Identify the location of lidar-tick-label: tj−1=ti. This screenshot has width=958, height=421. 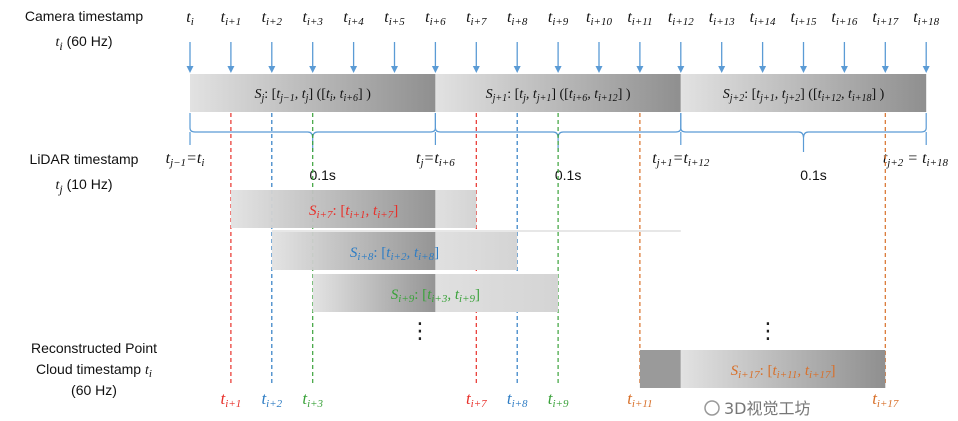
(185, 159).